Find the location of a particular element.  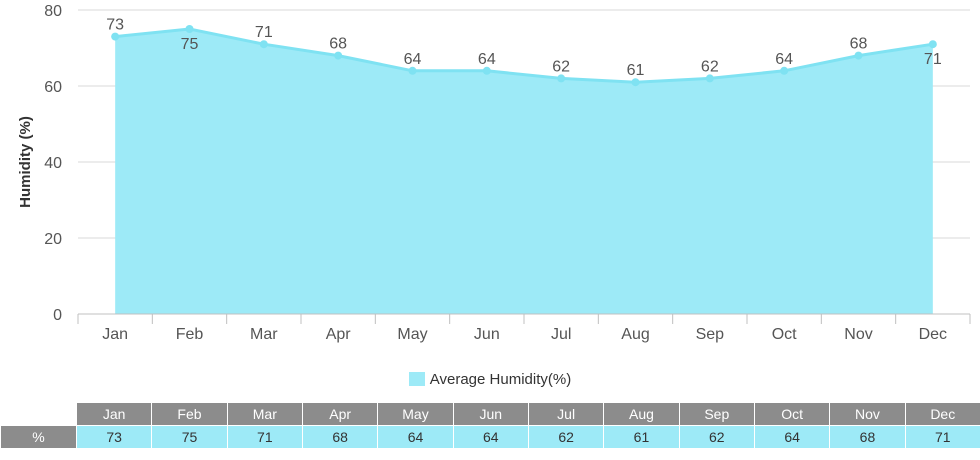

table-header-sep: Sep is located at coordinates (716, 414).